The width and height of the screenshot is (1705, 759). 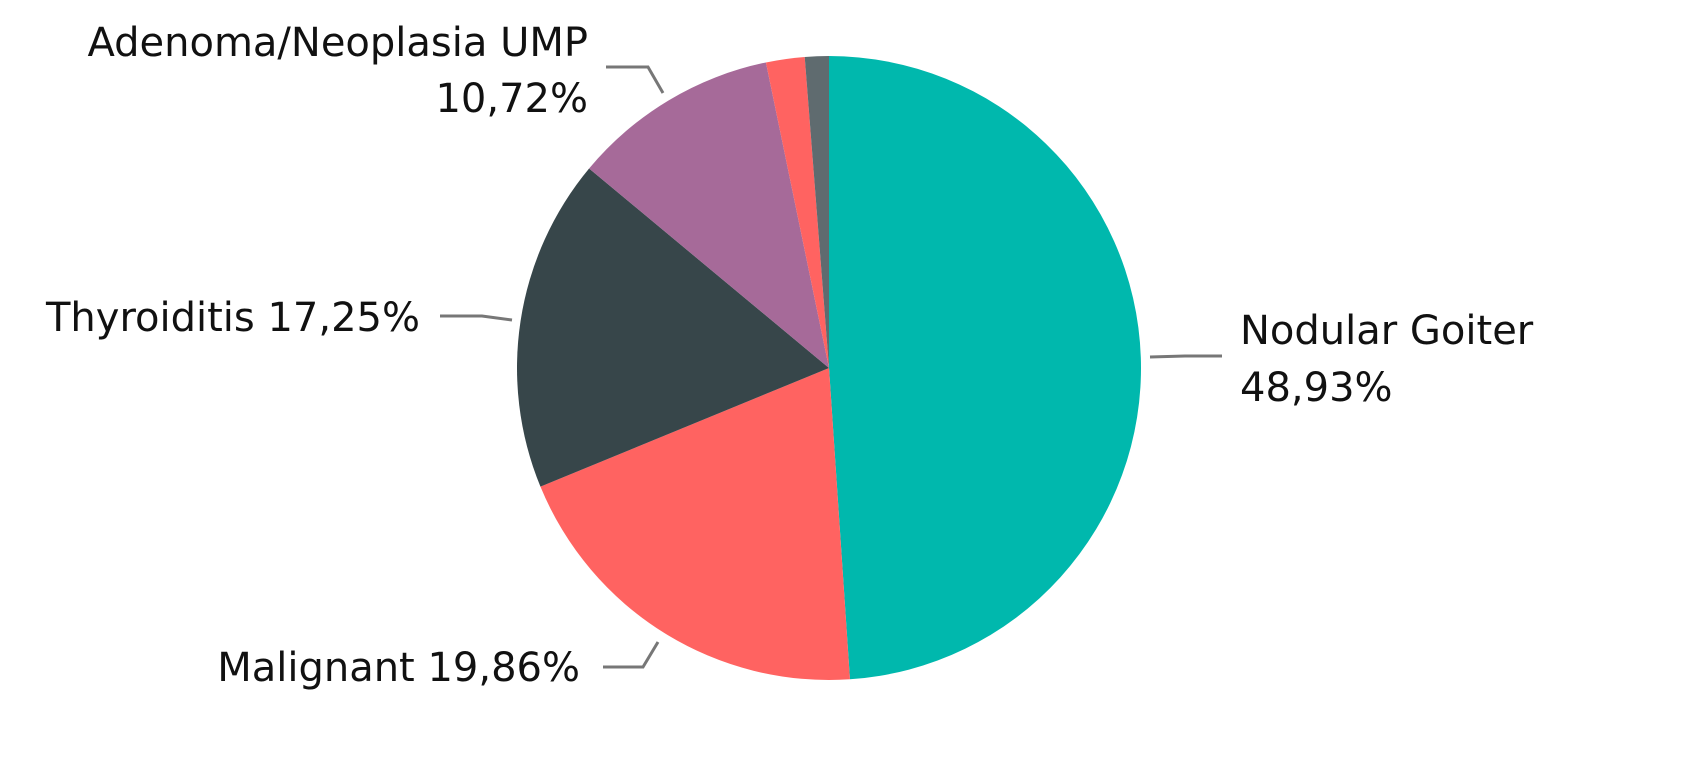 I want to click on value-label: 17,25%, so click(x=343, y=318).